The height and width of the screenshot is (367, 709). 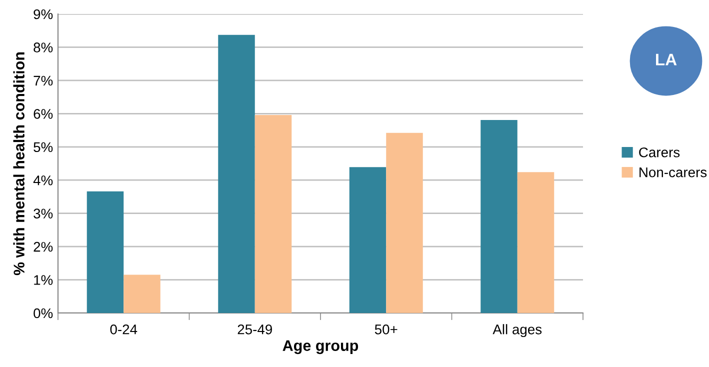 What do you see at coordinates (43, 81) in the screenshot?
I see `y-tick-label: 7%` at bounding box center [43, 81].